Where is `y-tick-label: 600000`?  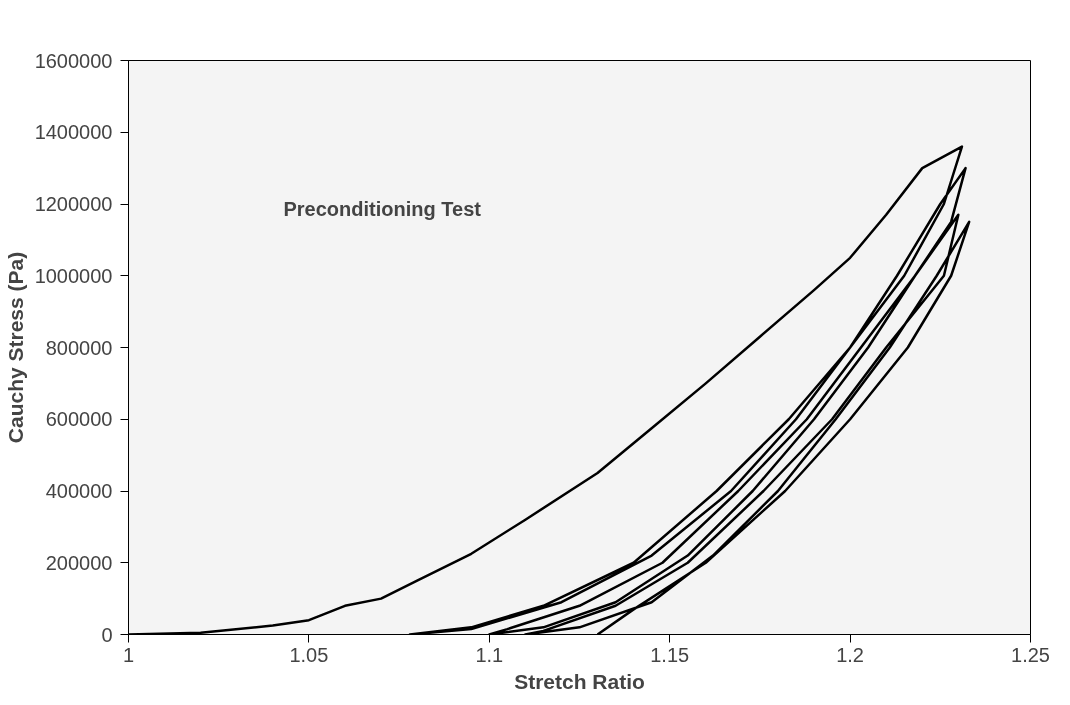 y-tick-label: 600000 is located at coordinates (79, 419).